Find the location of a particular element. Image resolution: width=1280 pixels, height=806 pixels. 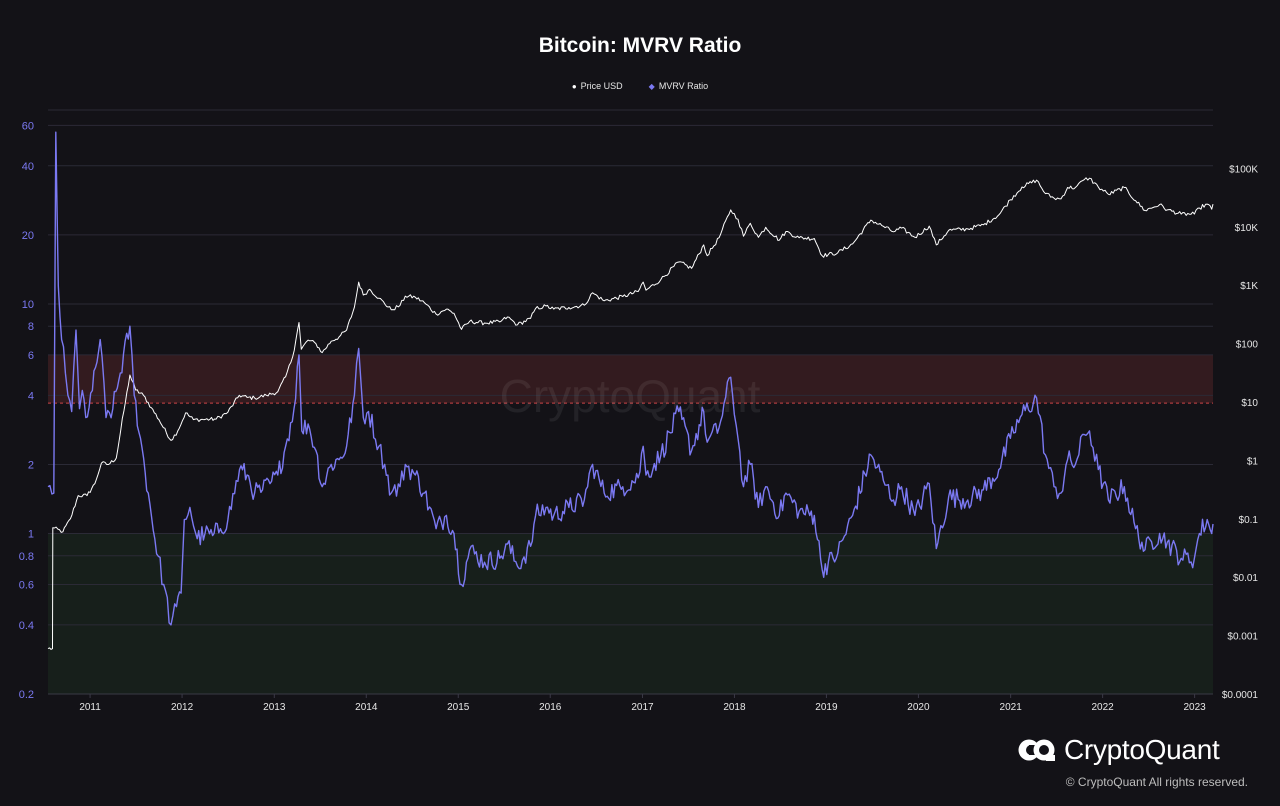

right-tick-label: $10K is located at coordinates (1247, 228).